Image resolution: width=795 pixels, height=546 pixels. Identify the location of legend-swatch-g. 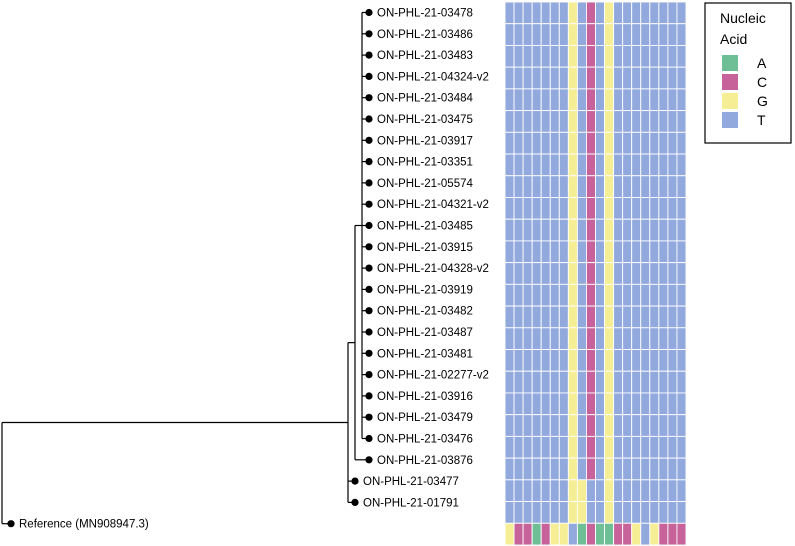
(730, 101).